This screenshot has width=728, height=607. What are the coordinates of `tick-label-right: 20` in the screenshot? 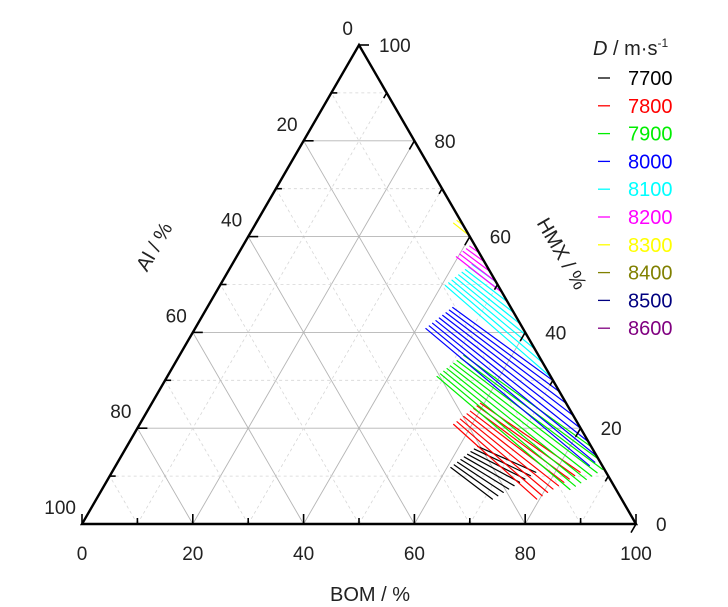 It's located at (611, 429).